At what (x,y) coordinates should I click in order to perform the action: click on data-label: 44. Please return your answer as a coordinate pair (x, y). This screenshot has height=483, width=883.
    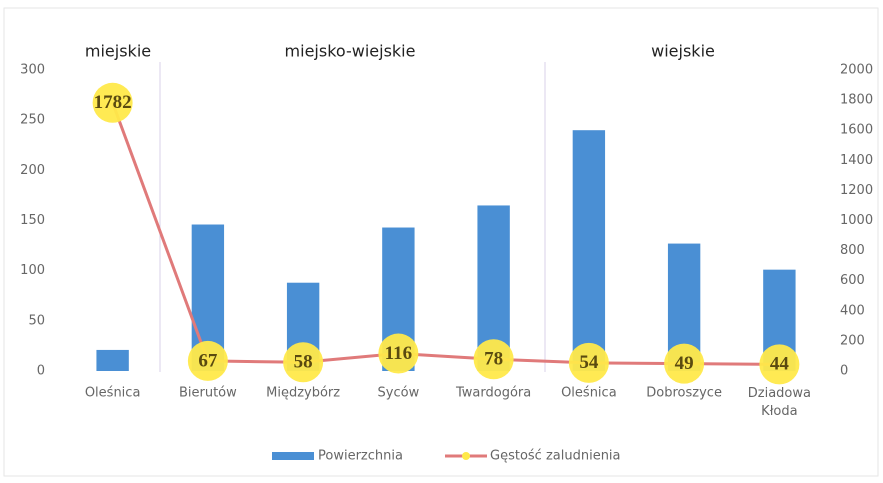
    Looking at the image, I should click on (780, 364).